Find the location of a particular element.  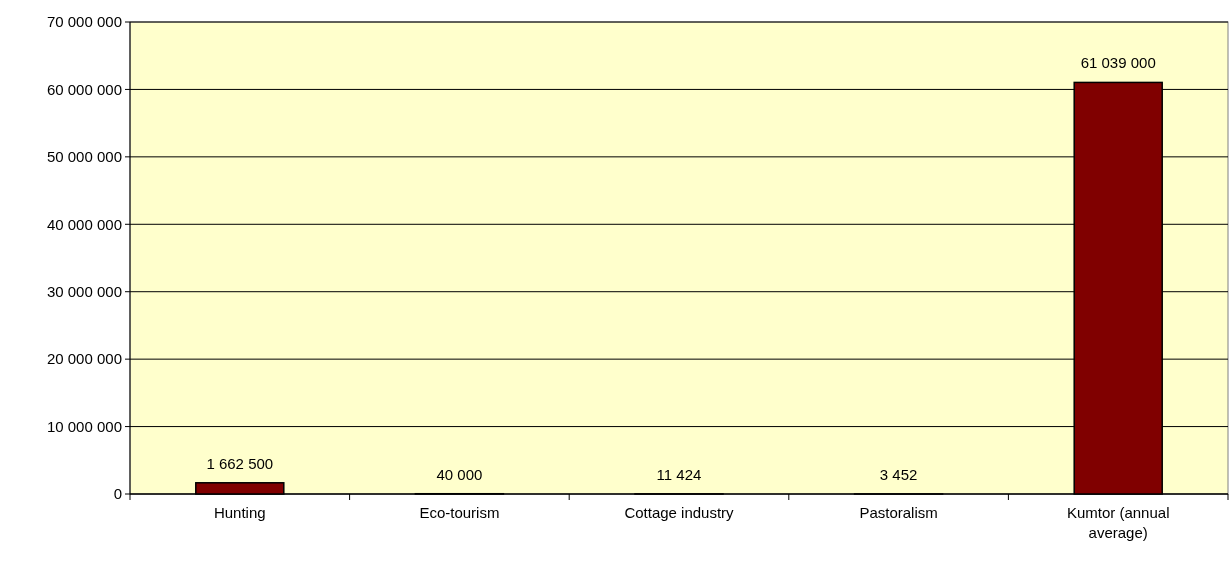

y-tick-label: 50 000 000 is located at coordinates (84, 157).